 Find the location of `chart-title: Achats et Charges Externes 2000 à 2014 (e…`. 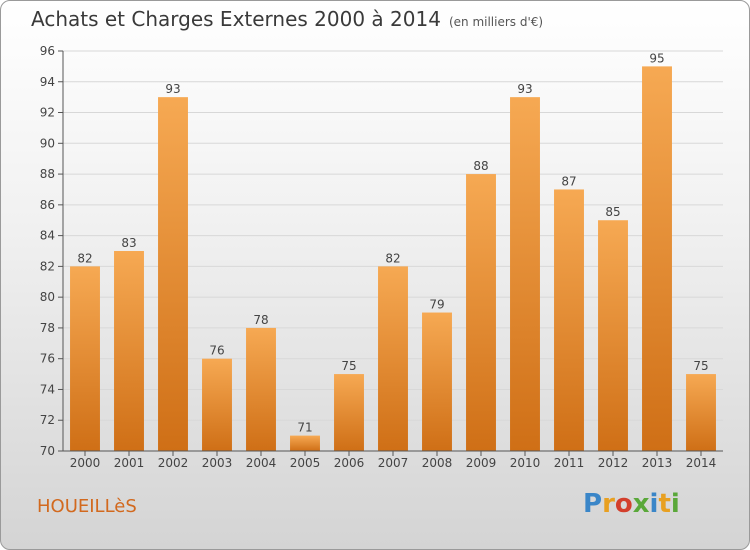

chart-title: Achats et Charges Externes 2000 à 2014 (e… is located at coordinates (287, 19).